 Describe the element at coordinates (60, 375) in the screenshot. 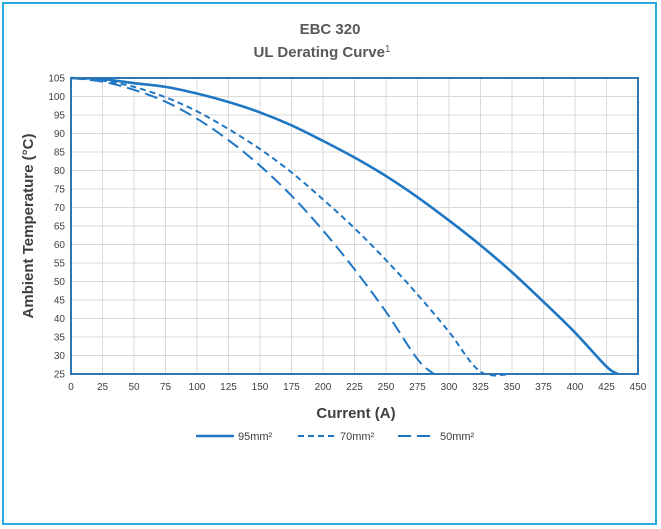

I see `y-tick-label: 25` at that location.